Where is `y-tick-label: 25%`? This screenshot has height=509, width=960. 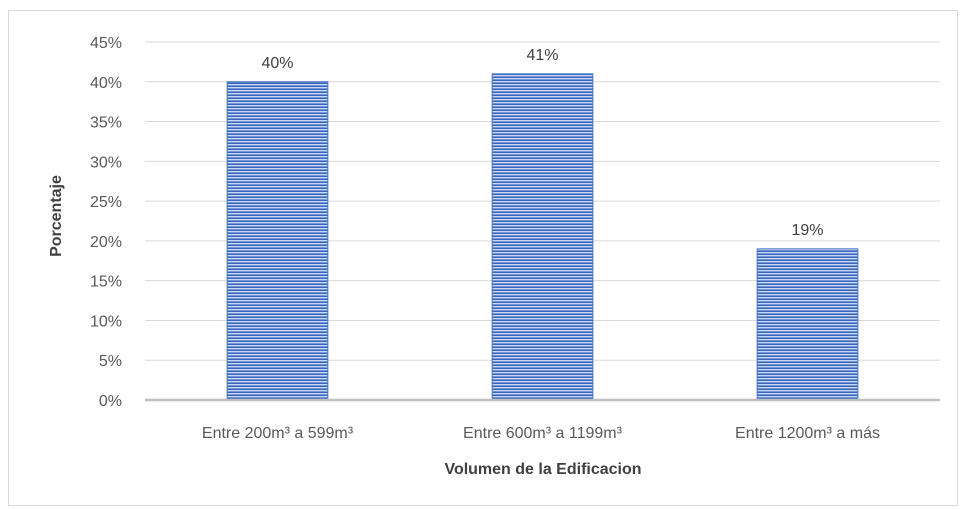
y-tick-label: 25% is located at coordinates (106, 202).